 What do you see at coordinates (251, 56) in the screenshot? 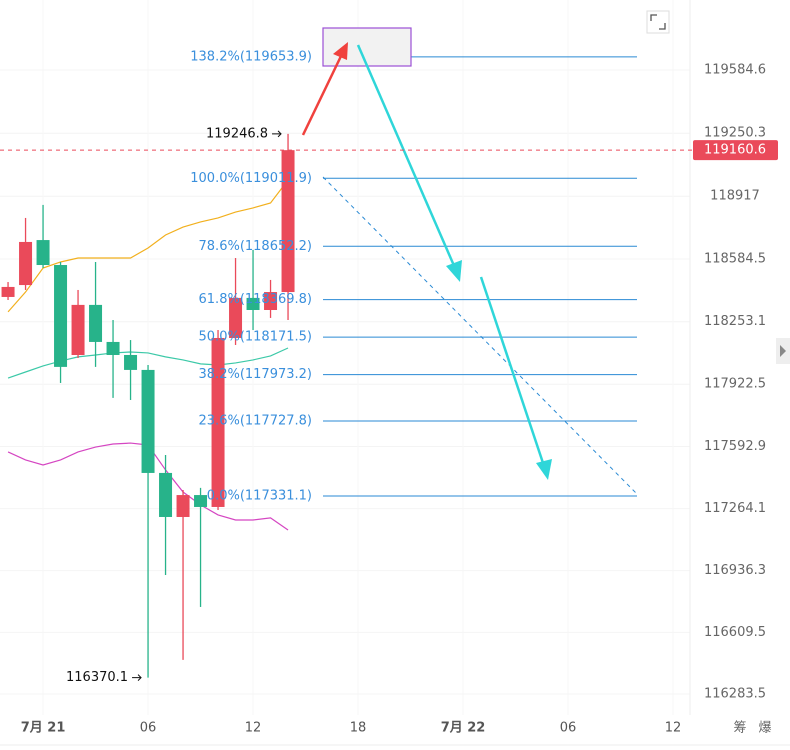
I see `fib-label: 138.2%(119653.9)` at bounding box center [251, 56].